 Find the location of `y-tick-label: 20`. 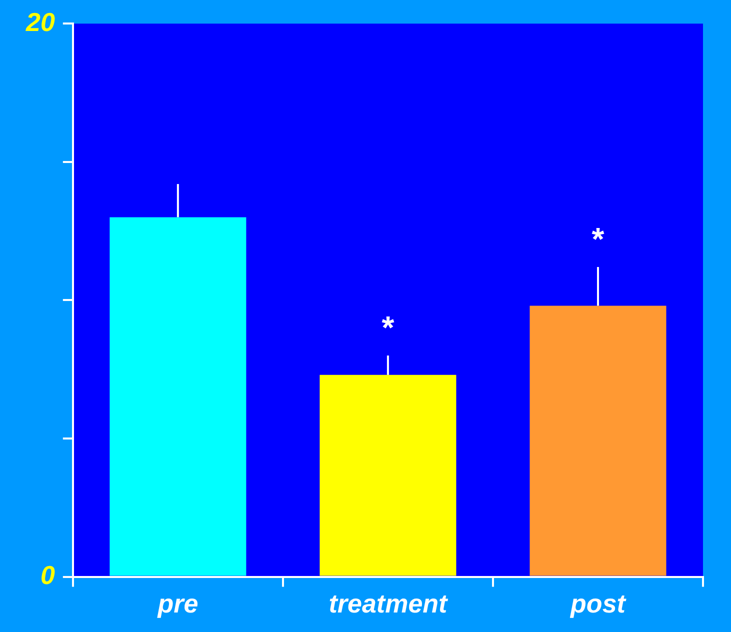

y-tick-label: 20 is located at coordinates (40, 21).